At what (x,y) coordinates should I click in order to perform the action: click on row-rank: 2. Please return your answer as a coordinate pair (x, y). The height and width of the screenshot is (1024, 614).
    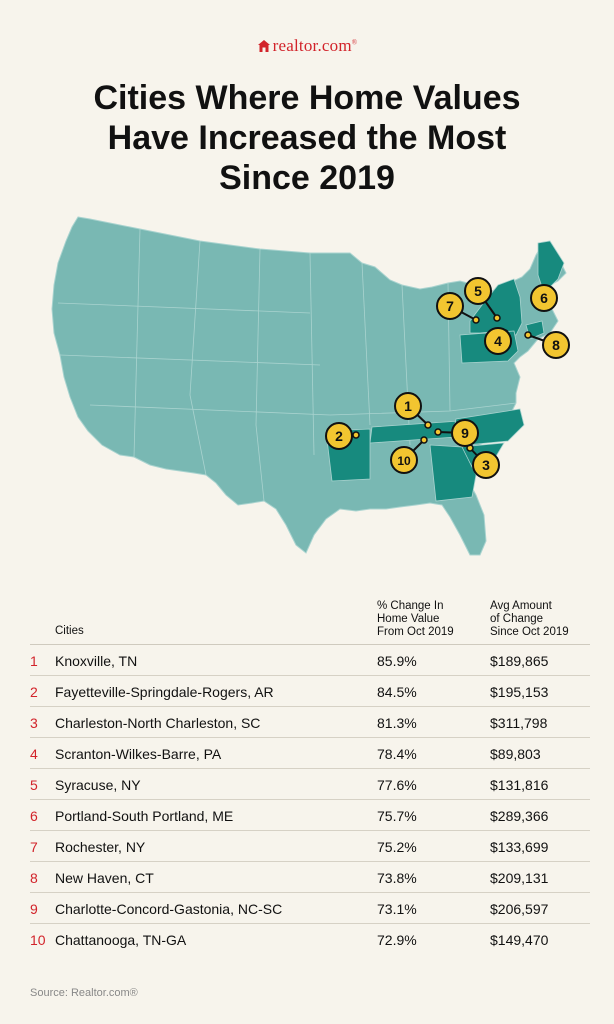
    Looking at the image, I should click on (34, 692).